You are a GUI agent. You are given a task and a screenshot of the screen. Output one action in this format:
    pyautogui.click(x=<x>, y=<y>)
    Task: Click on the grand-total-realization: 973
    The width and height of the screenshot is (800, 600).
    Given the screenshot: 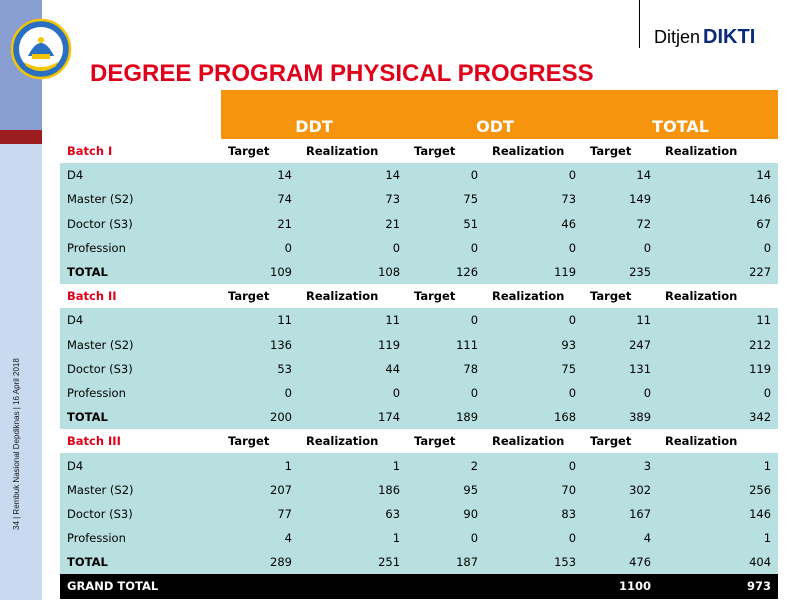 What is the action you would take?
    pyautogui.click(x=718, y=586)
    